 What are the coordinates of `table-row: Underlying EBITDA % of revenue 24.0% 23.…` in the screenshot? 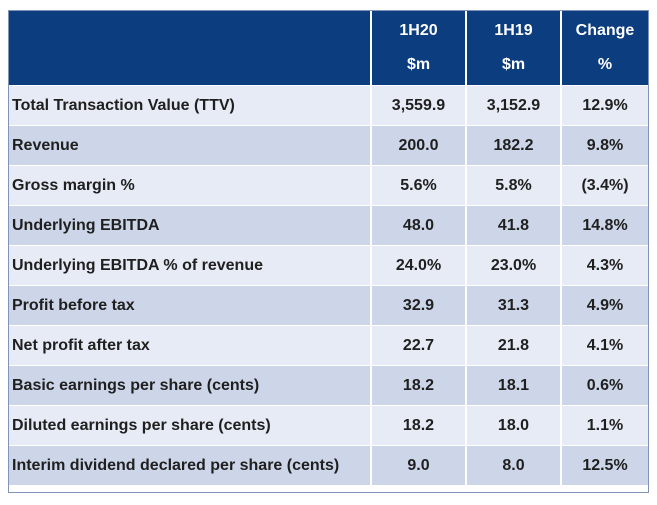 It's located at (328, 265).